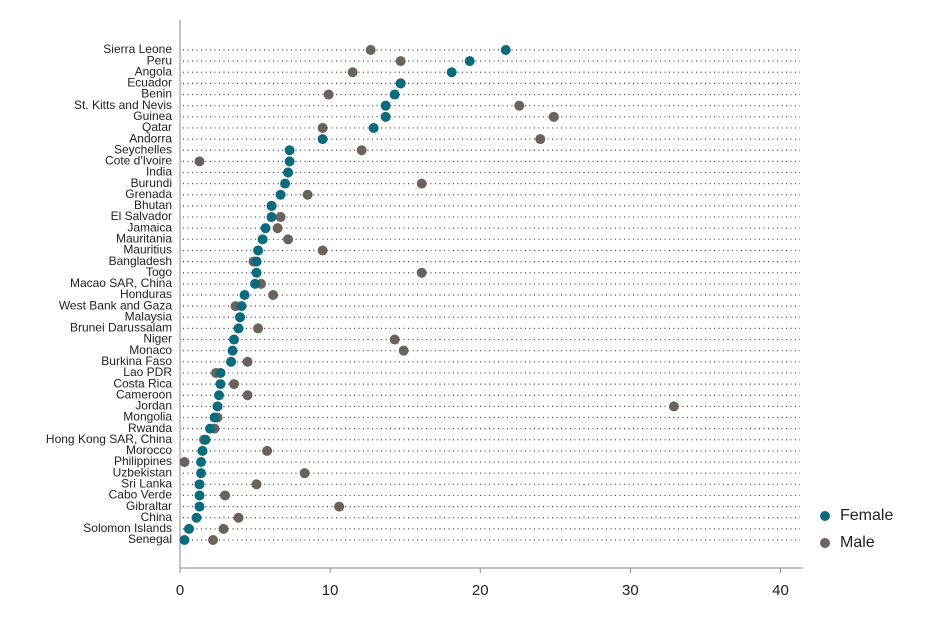  What do you see at coordinates (152, 116) in the screenshot?
I see `y-tick-label: Guinea` at bounding box center [152, 116].